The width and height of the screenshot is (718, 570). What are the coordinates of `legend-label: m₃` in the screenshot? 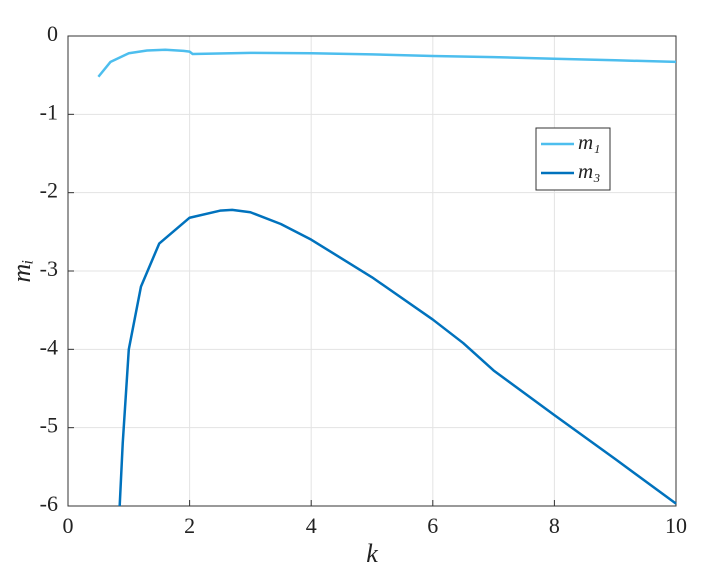 It's located at (589, 171).